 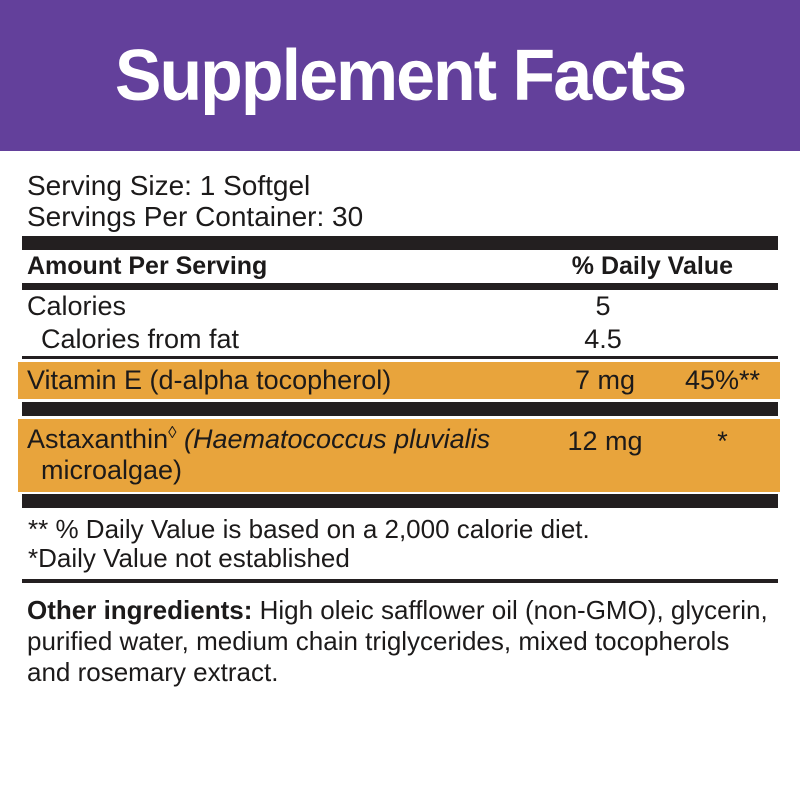 I want to click on nutrient-latin-name: (Haematococcus pluvialis, so click(x=333, y=439).